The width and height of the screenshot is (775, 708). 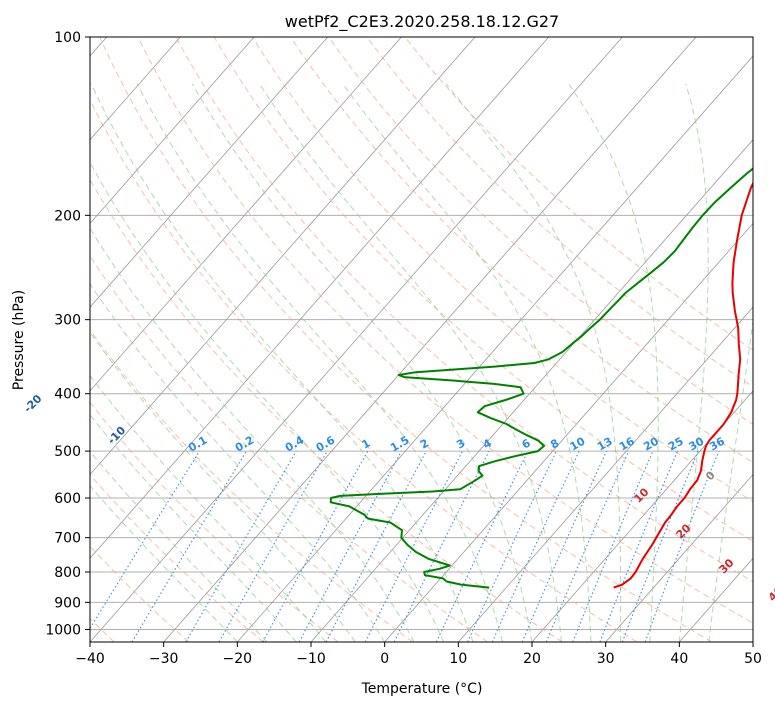 What do you see at coordinates (311, 659) in the screenshot?
I see `x-tick-label: −10` at bounding box center [311, 659].